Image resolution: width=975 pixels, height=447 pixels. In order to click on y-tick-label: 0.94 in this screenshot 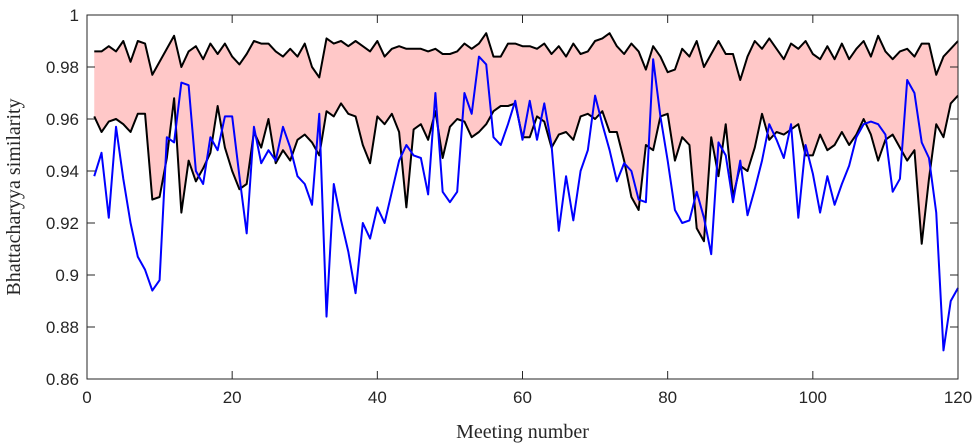, I will do `click(62, 171)`.